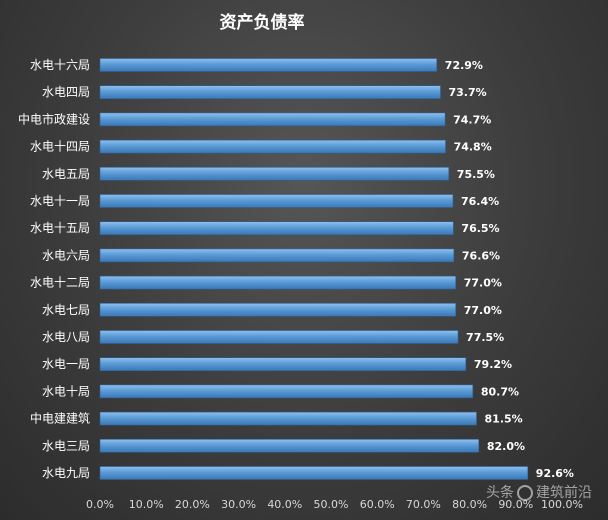  What do you see at coordinates (504, 419) in the screenshot?
I see `value-label: 81.5%` at bounding box center [504, 419].